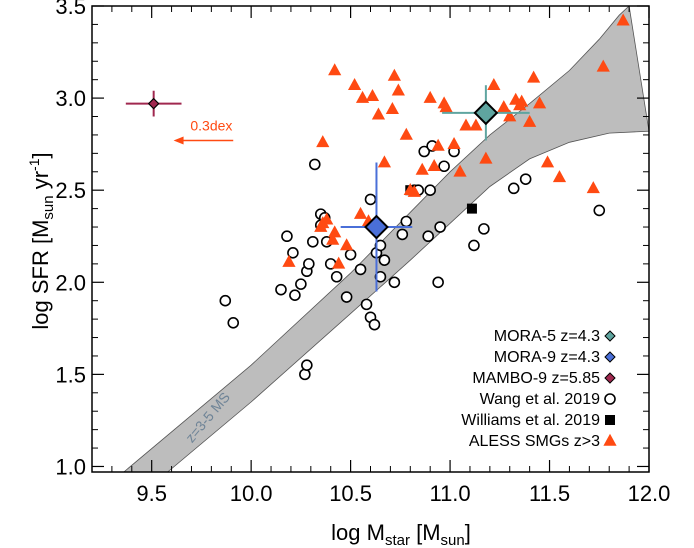 The height and width of the screenshot is (548, 694). I want to click on x-axis-title: log Mstar [Msun], so click(401, 534).